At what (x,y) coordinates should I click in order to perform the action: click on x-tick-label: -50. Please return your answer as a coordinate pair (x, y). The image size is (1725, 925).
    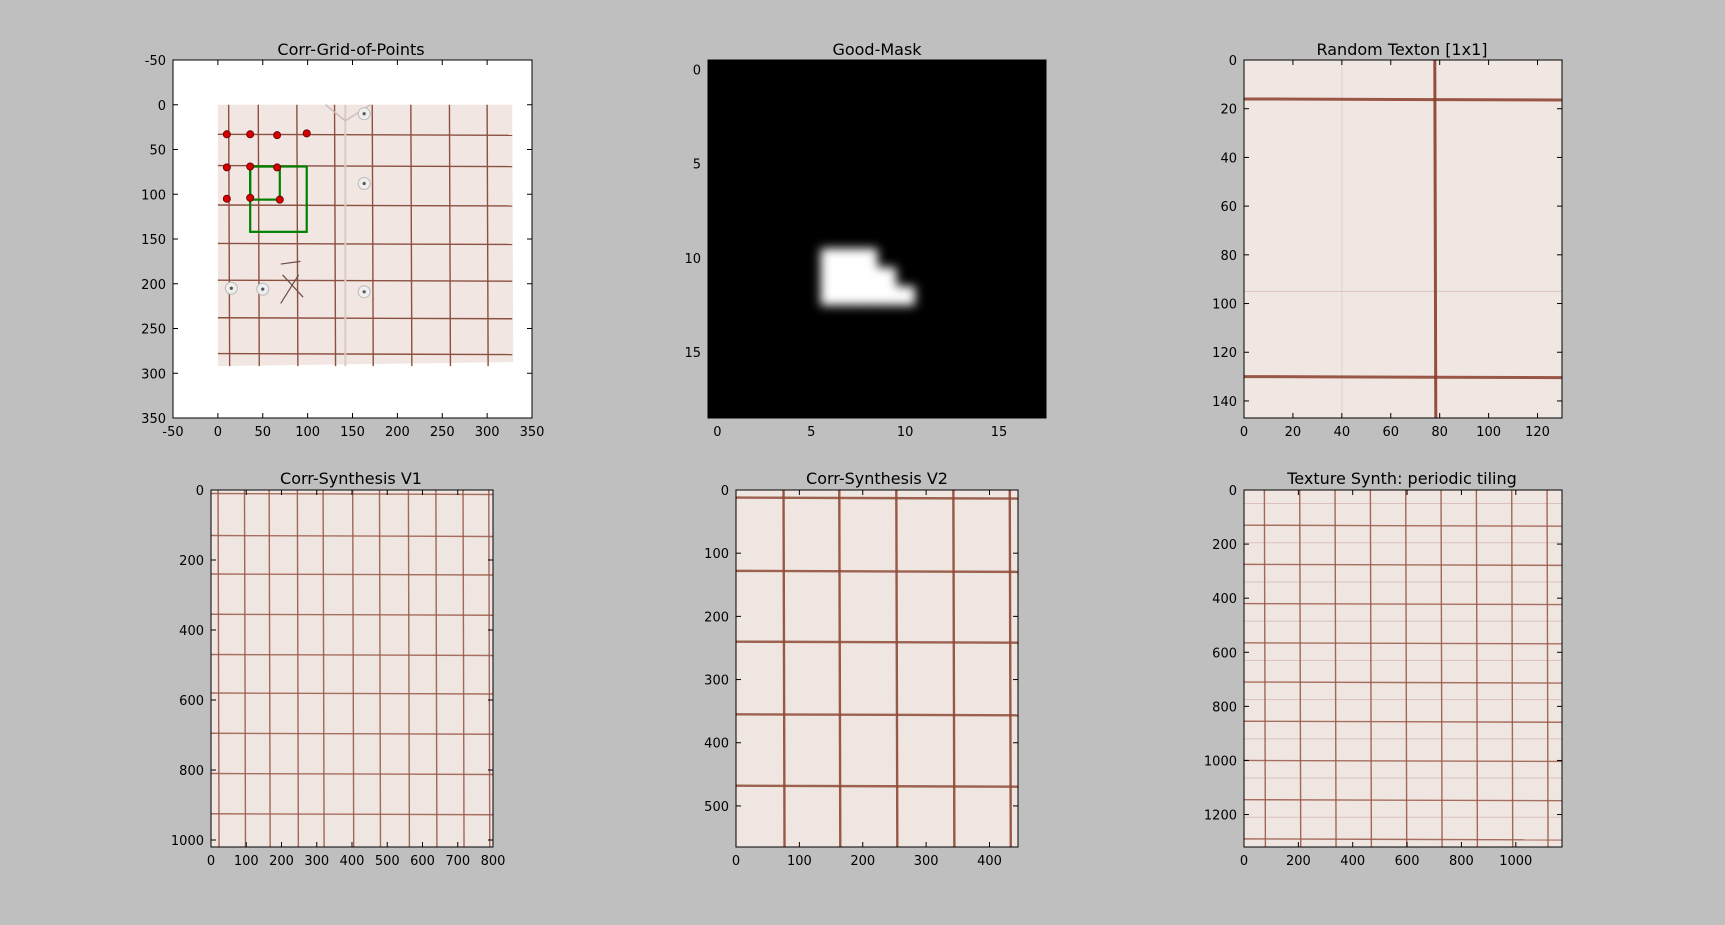
    Looking at the image, I should click on (172, 432).